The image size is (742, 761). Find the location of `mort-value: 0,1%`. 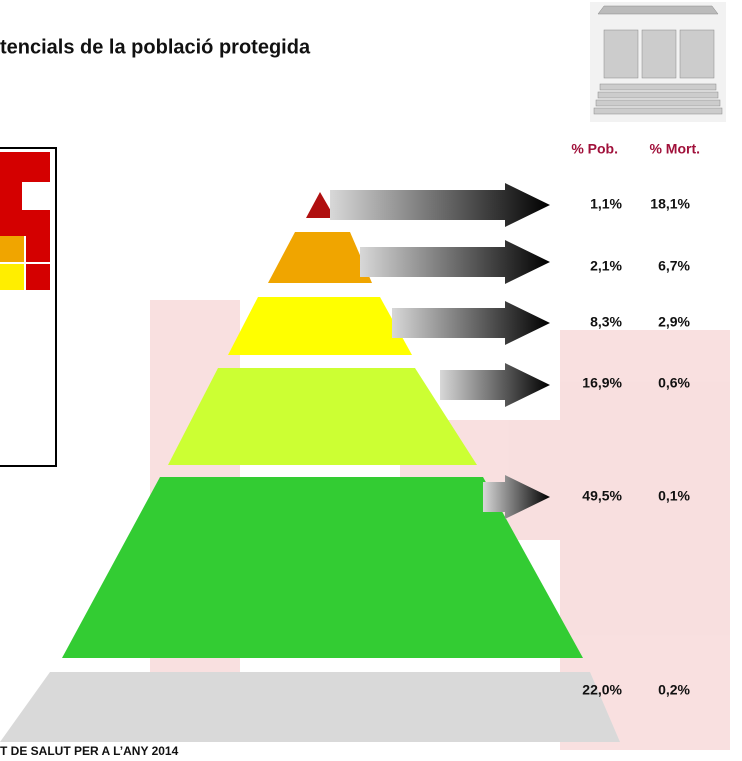

mort-value: 0,1% is located at coordinates (674, 496).